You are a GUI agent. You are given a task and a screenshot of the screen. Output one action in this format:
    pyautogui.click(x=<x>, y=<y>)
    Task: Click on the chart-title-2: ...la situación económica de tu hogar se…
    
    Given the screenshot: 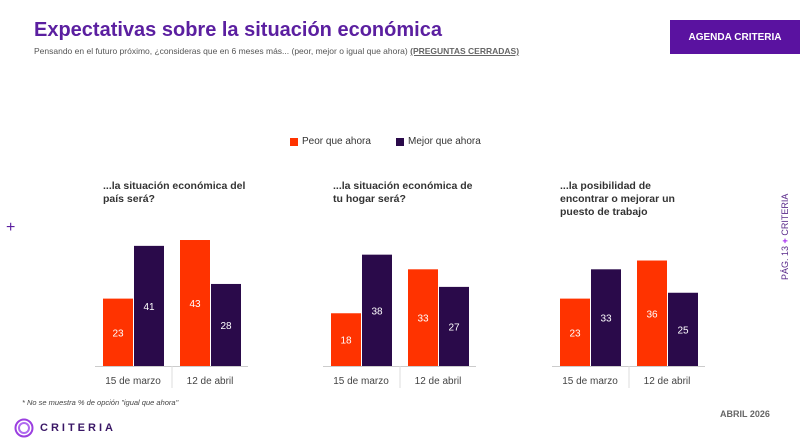 What is the action you would take?
    pyautogui.click(x=403, y=192)
    